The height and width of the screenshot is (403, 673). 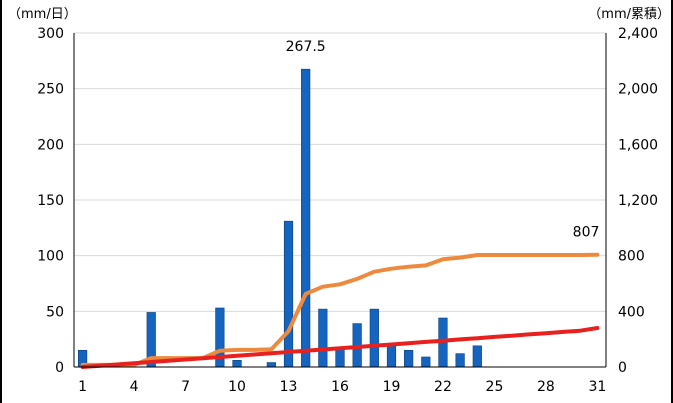 I want to click on x-tick-label: 1, so click(x=82, y=387).